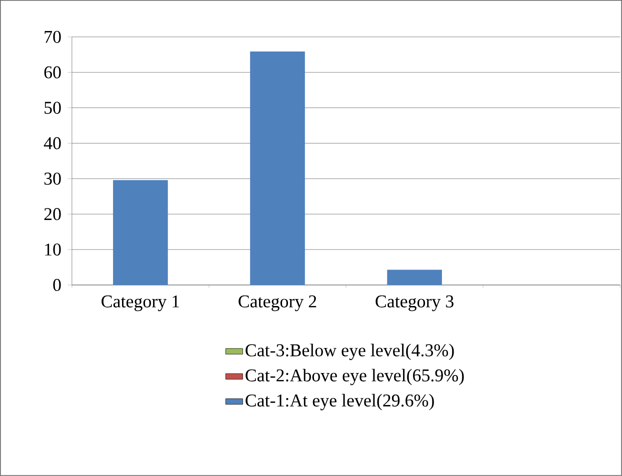  Describe the element at coordinates (140, 303) in the screenshot. I see `x-tick-label: Category 1` at that location.